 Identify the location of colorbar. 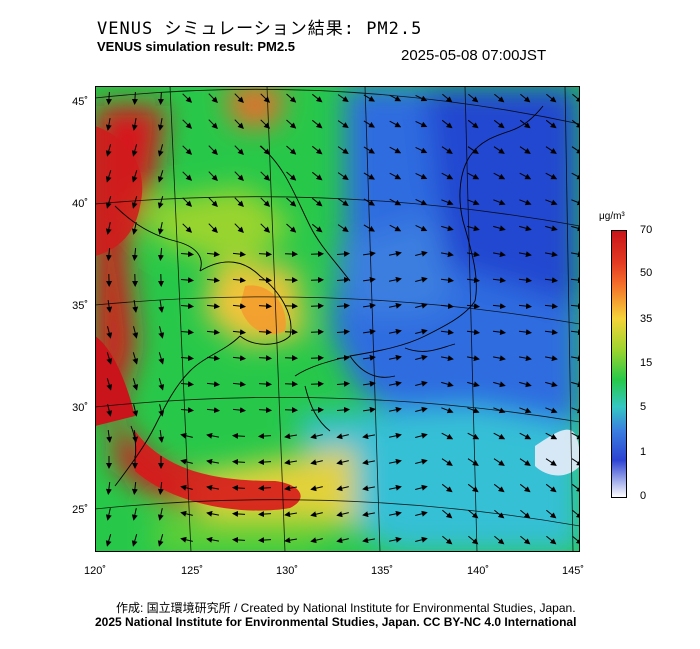
(619, 364).